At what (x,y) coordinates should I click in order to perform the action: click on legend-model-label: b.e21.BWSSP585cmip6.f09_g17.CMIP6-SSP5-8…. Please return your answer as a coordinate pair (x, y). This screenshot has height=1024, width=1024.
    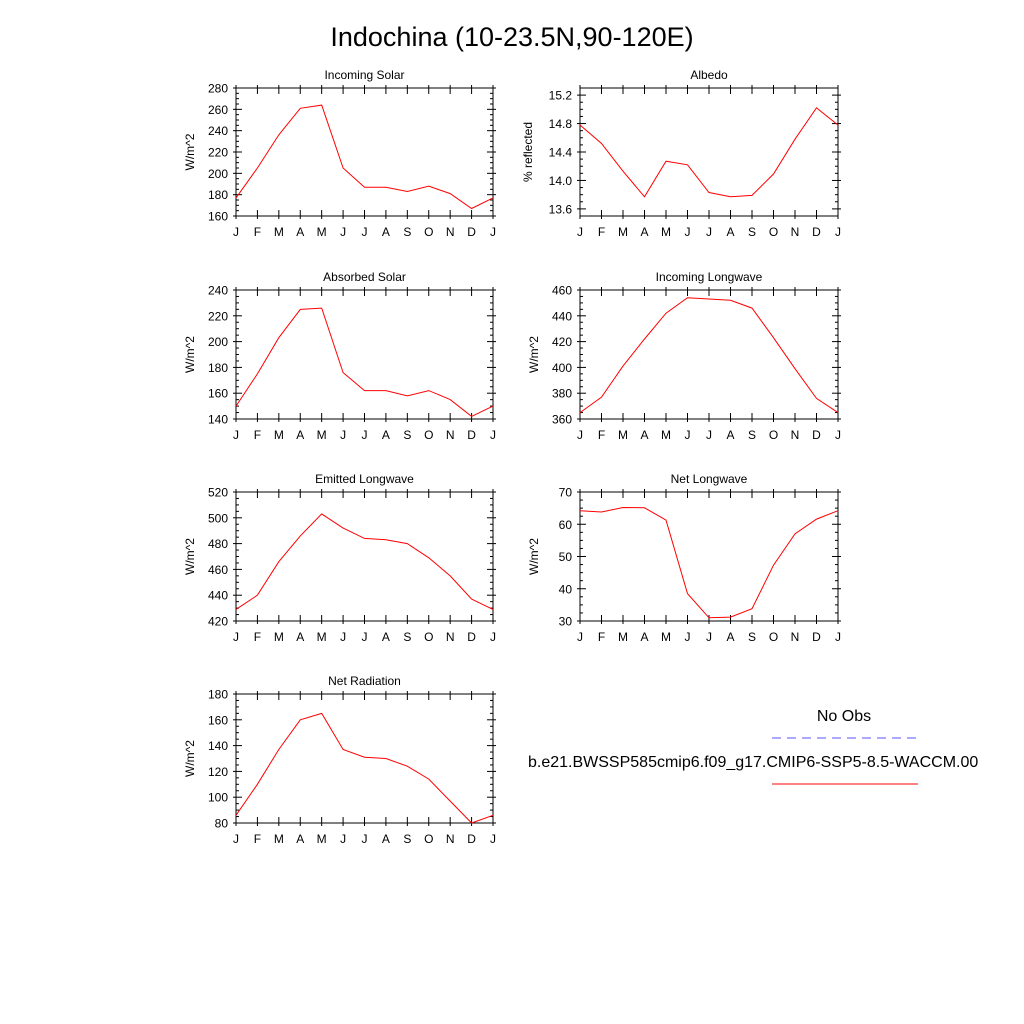
    Looking at the image, I should click on (753, 762).